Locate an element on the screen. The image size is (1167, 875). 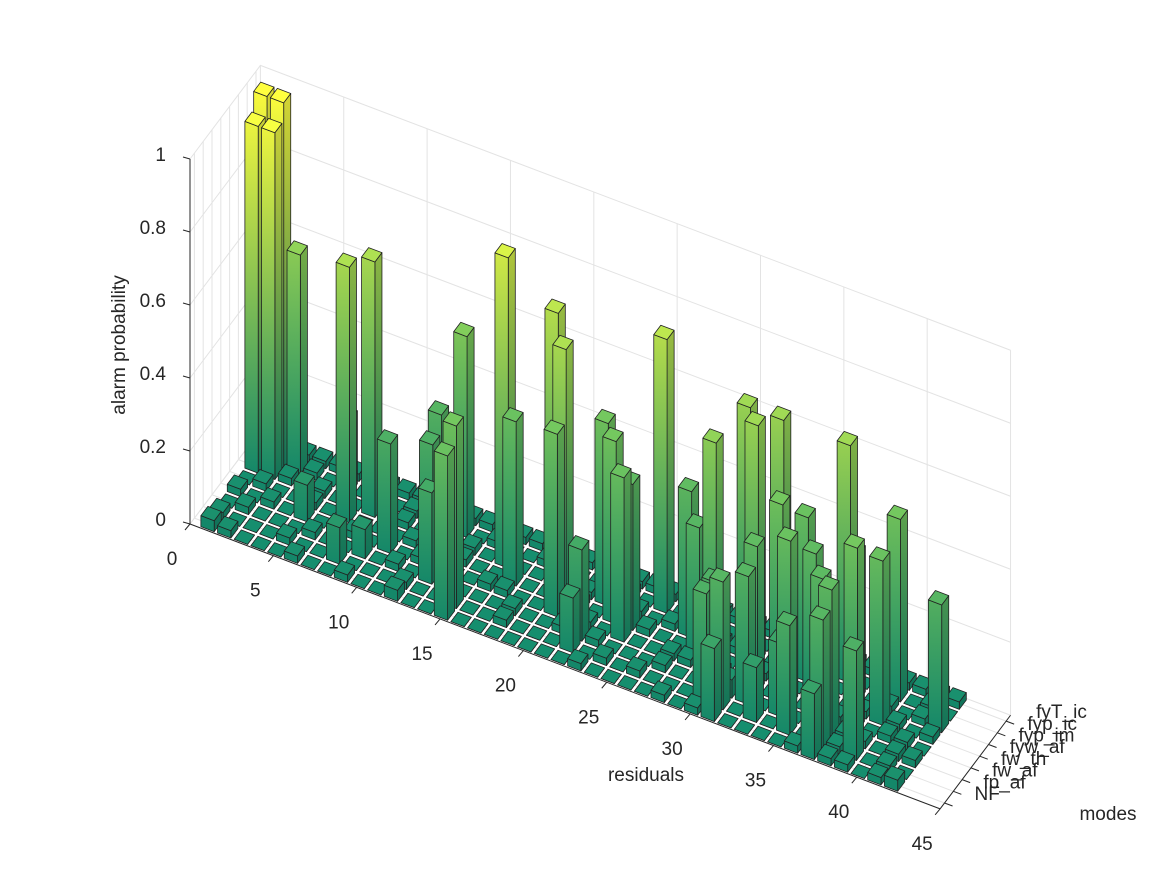
y-tick-label: fyw_af is located at coordinates (1038, 747).